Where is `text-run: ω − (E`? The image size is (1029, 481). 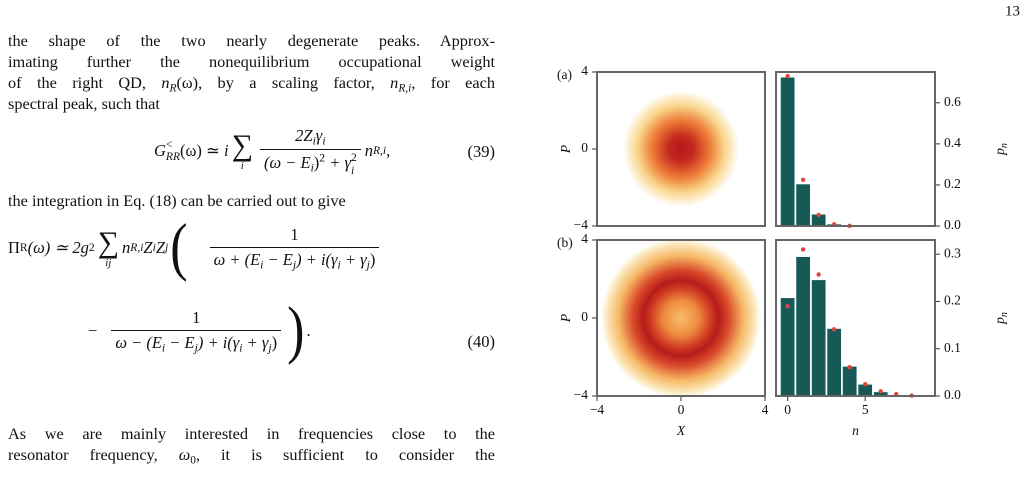 text-run: ω − (E is located at coordinates (138, 342).